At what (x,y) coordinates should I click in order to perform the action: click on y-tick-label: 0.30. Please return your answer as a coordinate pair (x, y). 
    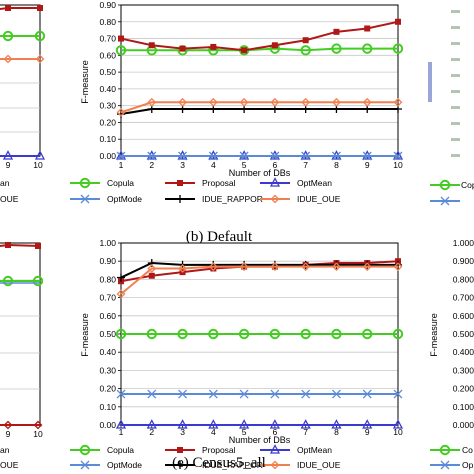
    Looking at the image, I should click on (107, 106).